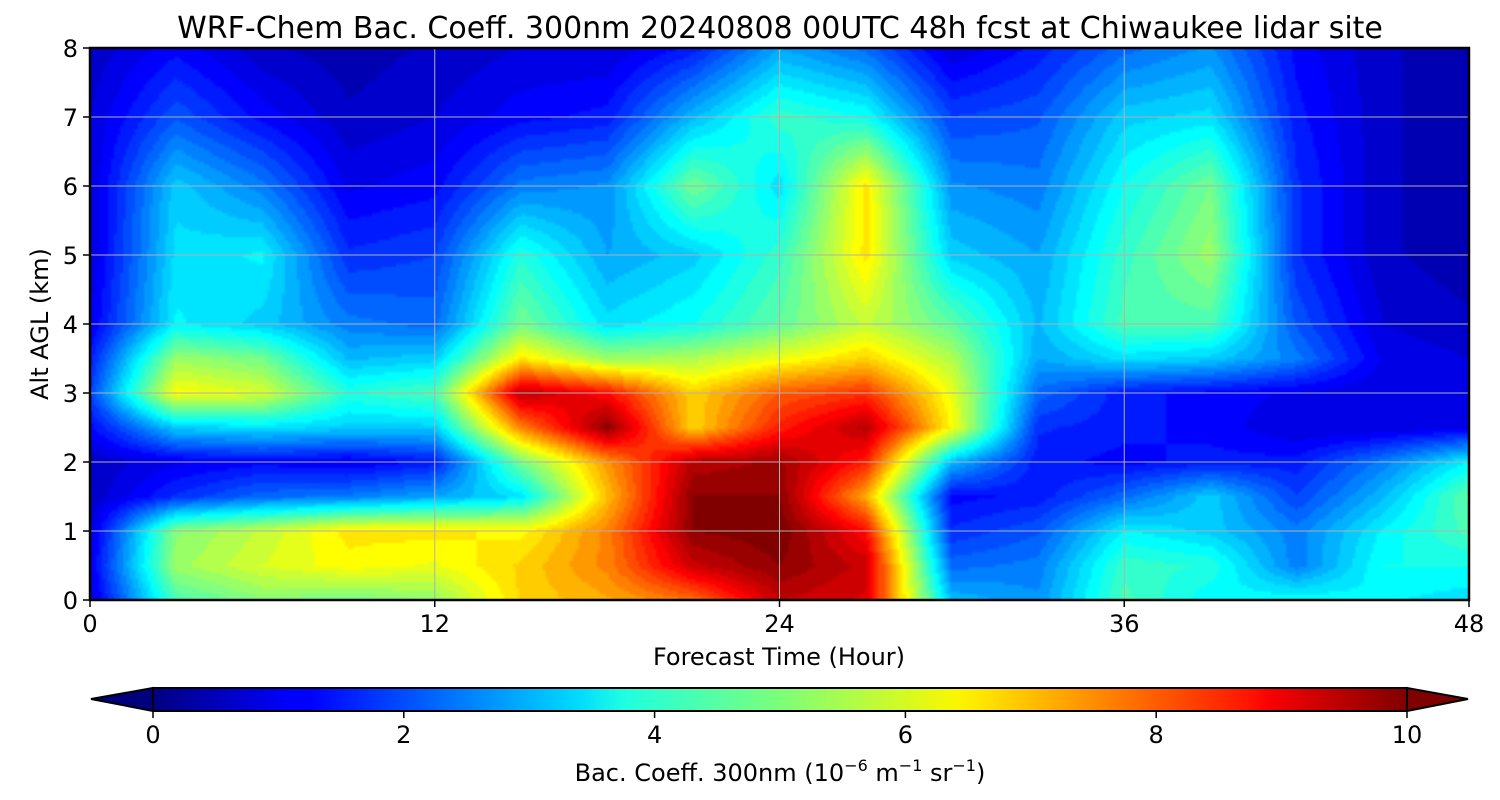  What do you see at coordinates (1469, 624) in the screenshot?
I see `x-tick-label: 48` at bounding box center [1469, 624].